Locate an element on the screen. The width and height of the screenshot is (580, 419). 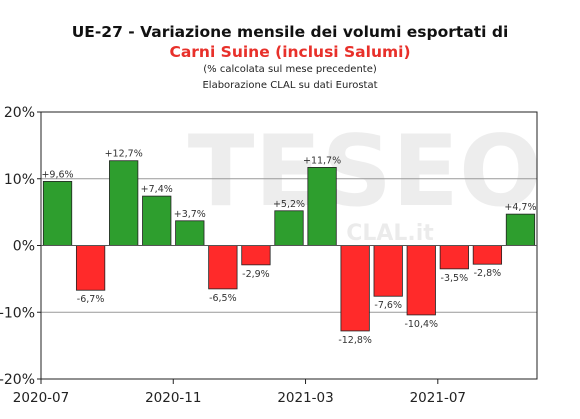
y-tick-label-0: 20% is located at coordinates (19, 113).